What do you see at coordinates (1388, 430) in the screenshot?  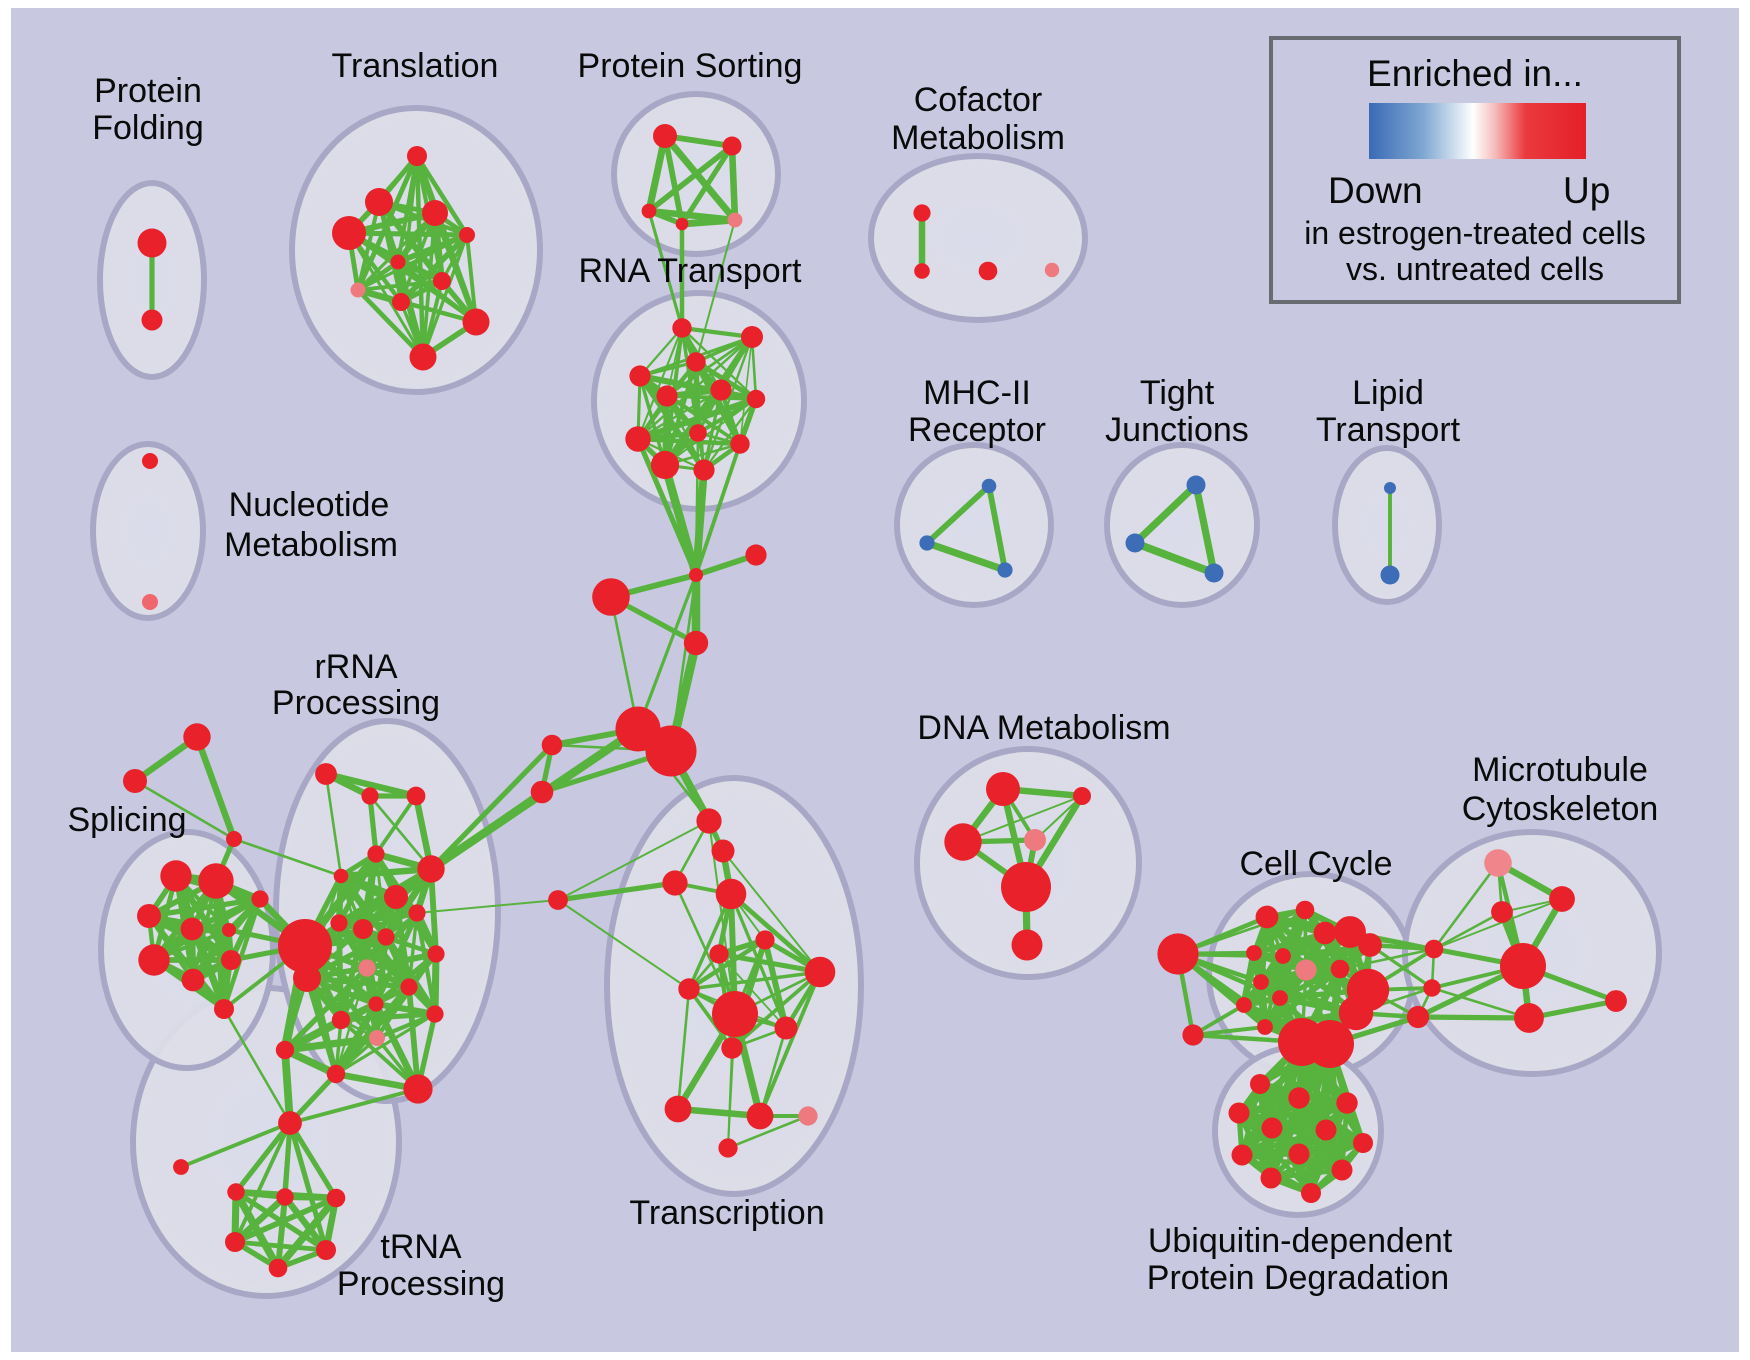 I see `svg-text: Transport` at bounding box center [1388, 430].